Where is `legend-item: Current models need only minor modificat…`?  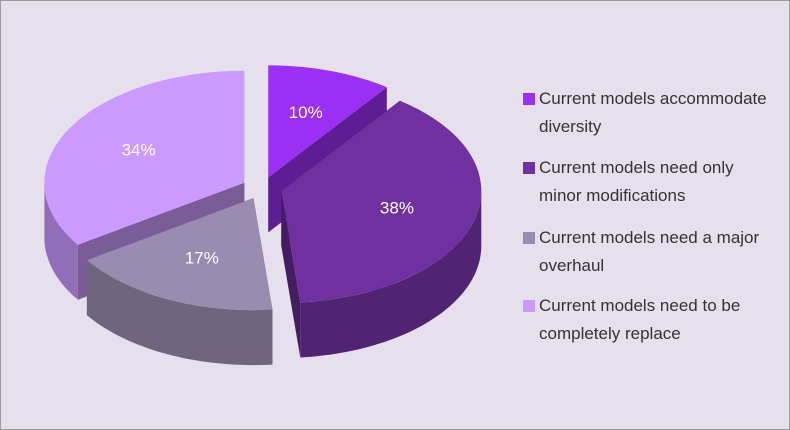 legend-item: Current models need only minor modificat… is located at coordinates (650, 182).